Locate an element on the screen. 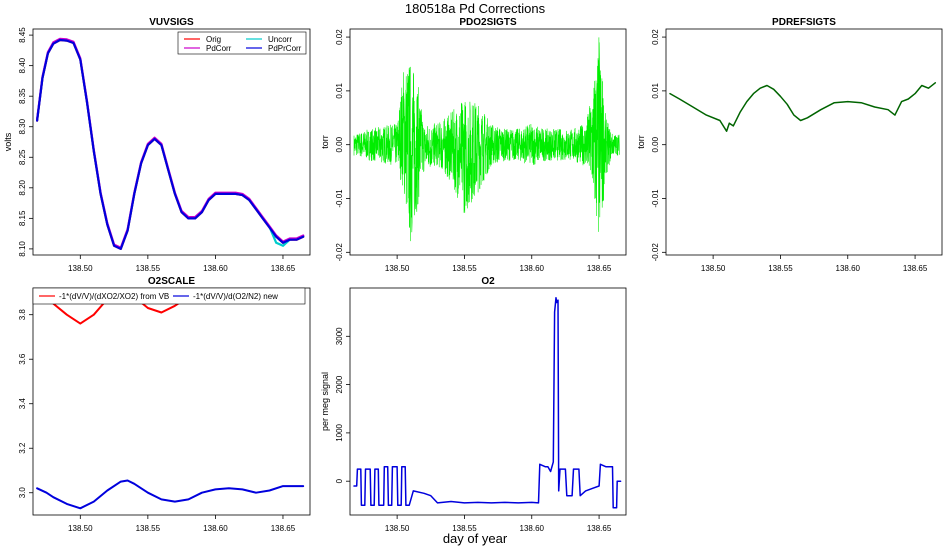 The image size is (950, 550). legend: Orig Uncorr PdCorr PdPrCorr is located at coordinates (242, 43).